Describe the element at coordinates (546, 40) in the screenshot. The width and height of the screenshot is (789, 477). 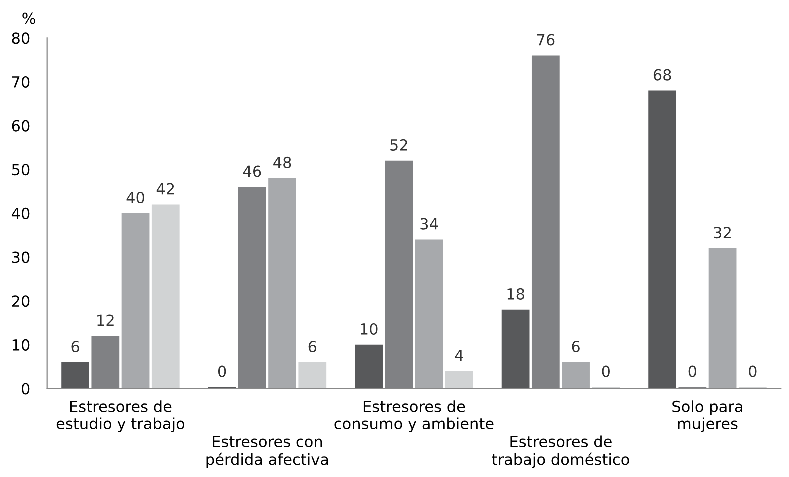
I see `data-label: 76` at that location.